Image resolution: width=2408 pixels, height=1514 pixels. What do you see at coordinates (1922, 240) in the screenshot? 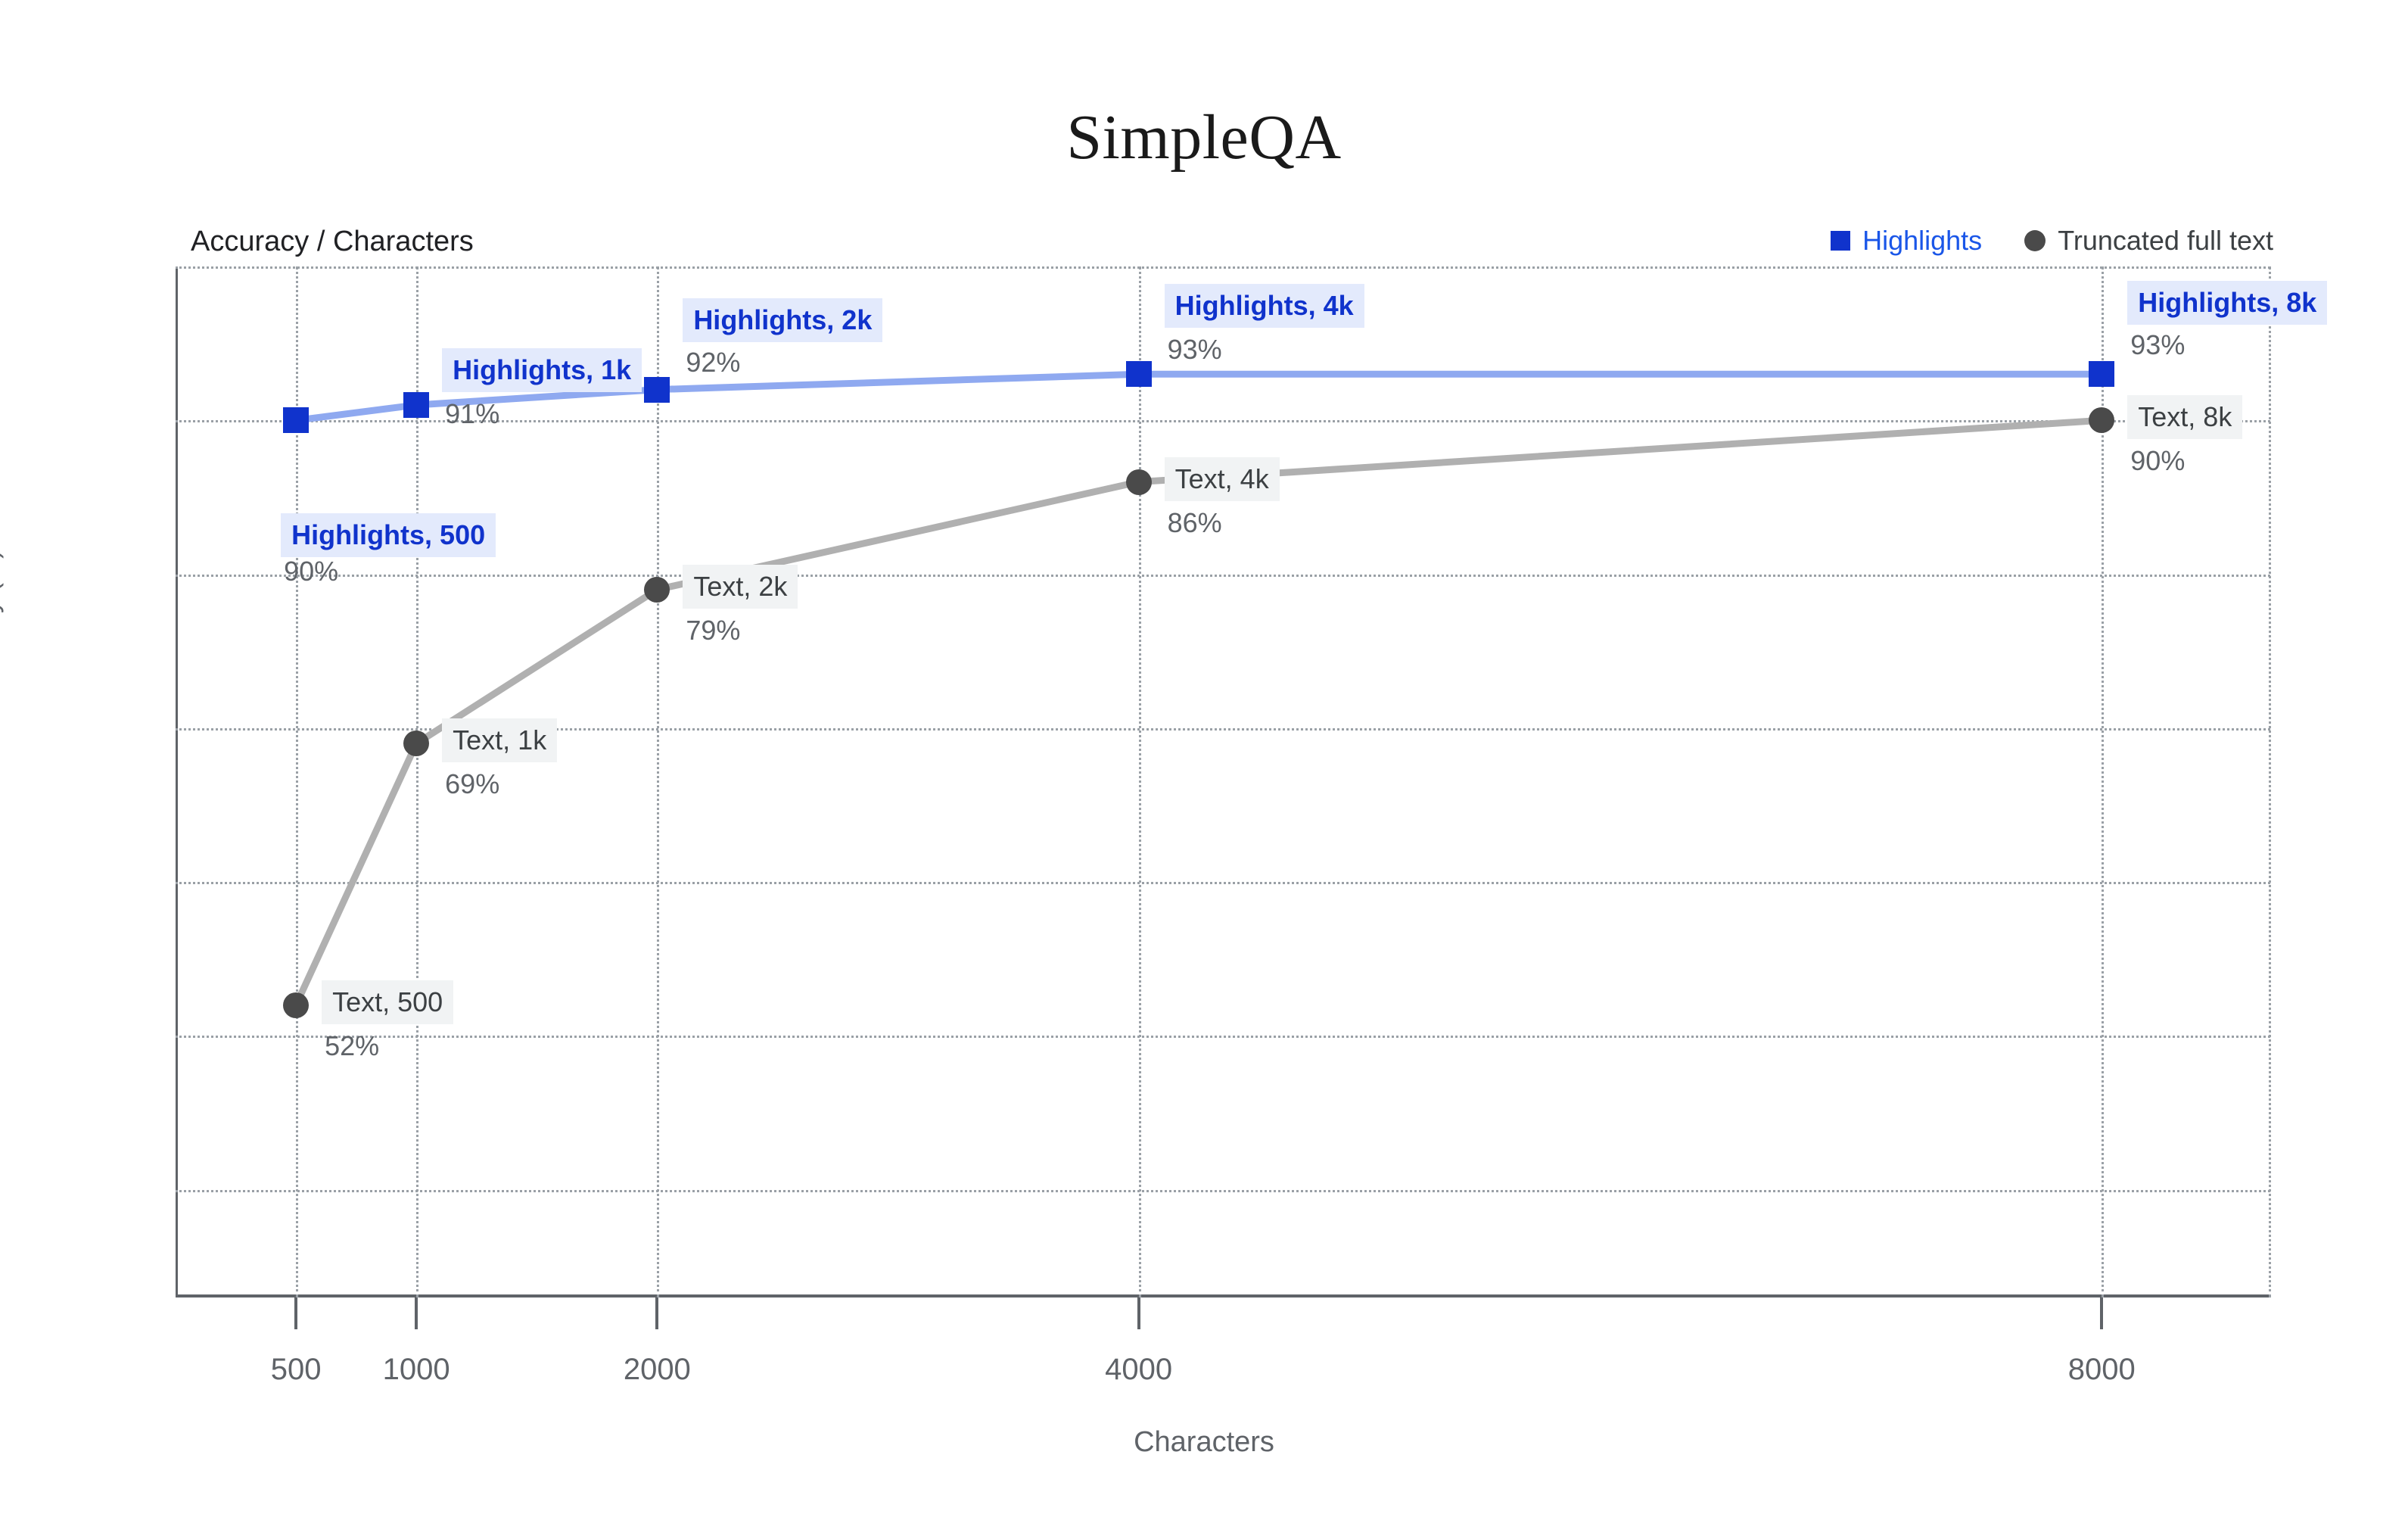
I see `legend-label-highlights: Highlights` at bounding box center [1922, 240].